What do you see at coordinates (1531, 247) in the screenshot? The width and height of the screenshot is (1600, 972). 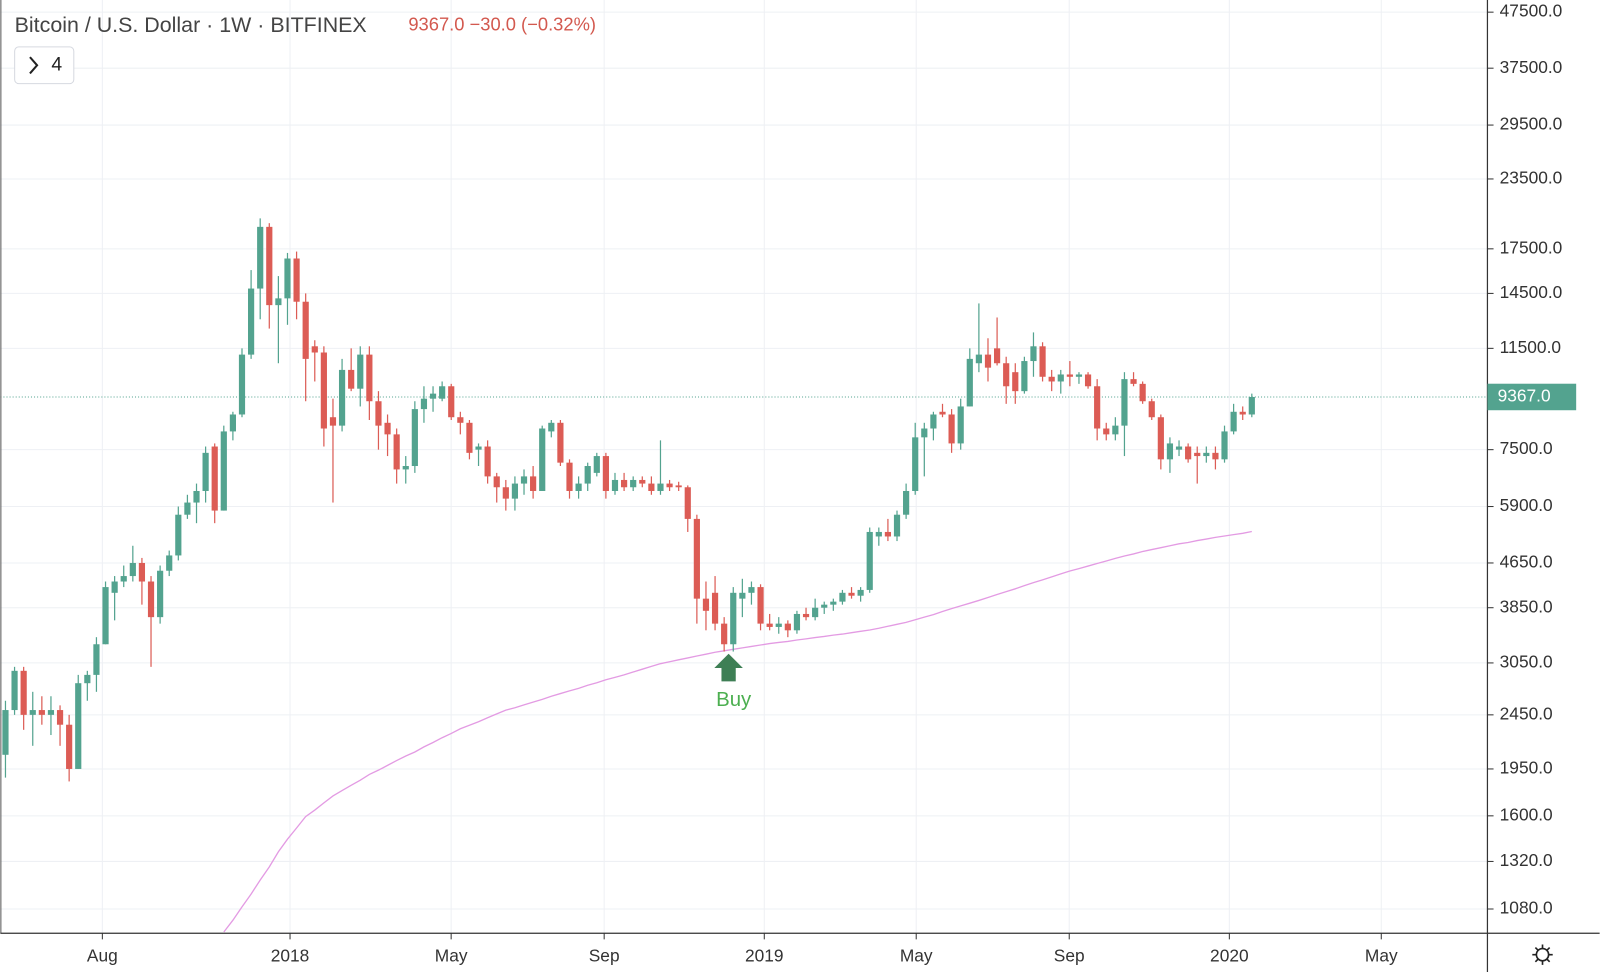 I see `y-tick-label: 17500.0` at bounding box center [1531, 247].